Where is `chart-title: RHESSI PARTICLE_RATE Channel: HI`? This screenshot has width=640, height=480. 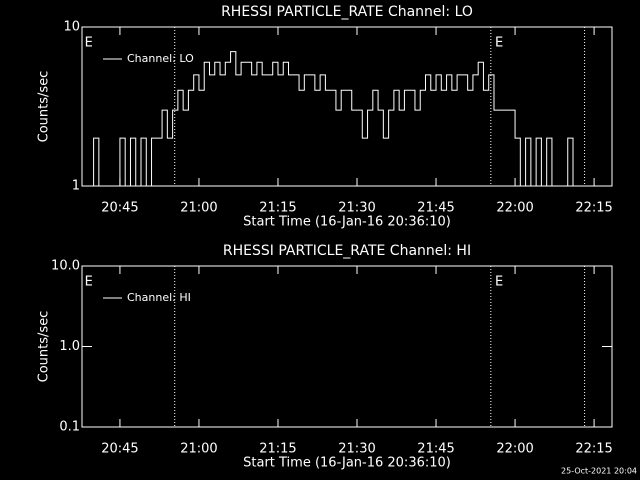 chart-title: RHESSI PARTICLE_RATE Channel: HI is located at coordinates (347, 251).